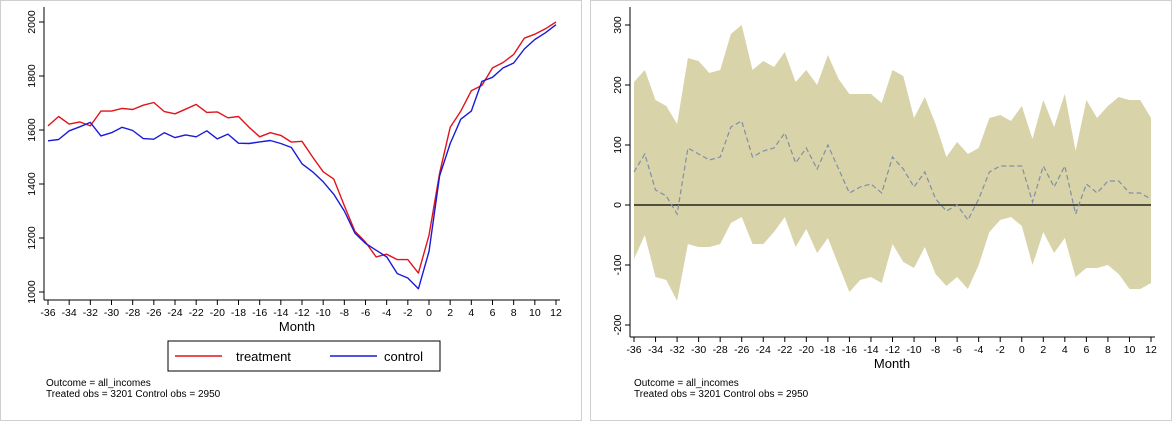 This screenshot has width=1172, height=426. I want to click on y-tick-label: 100, so click(618, 145).